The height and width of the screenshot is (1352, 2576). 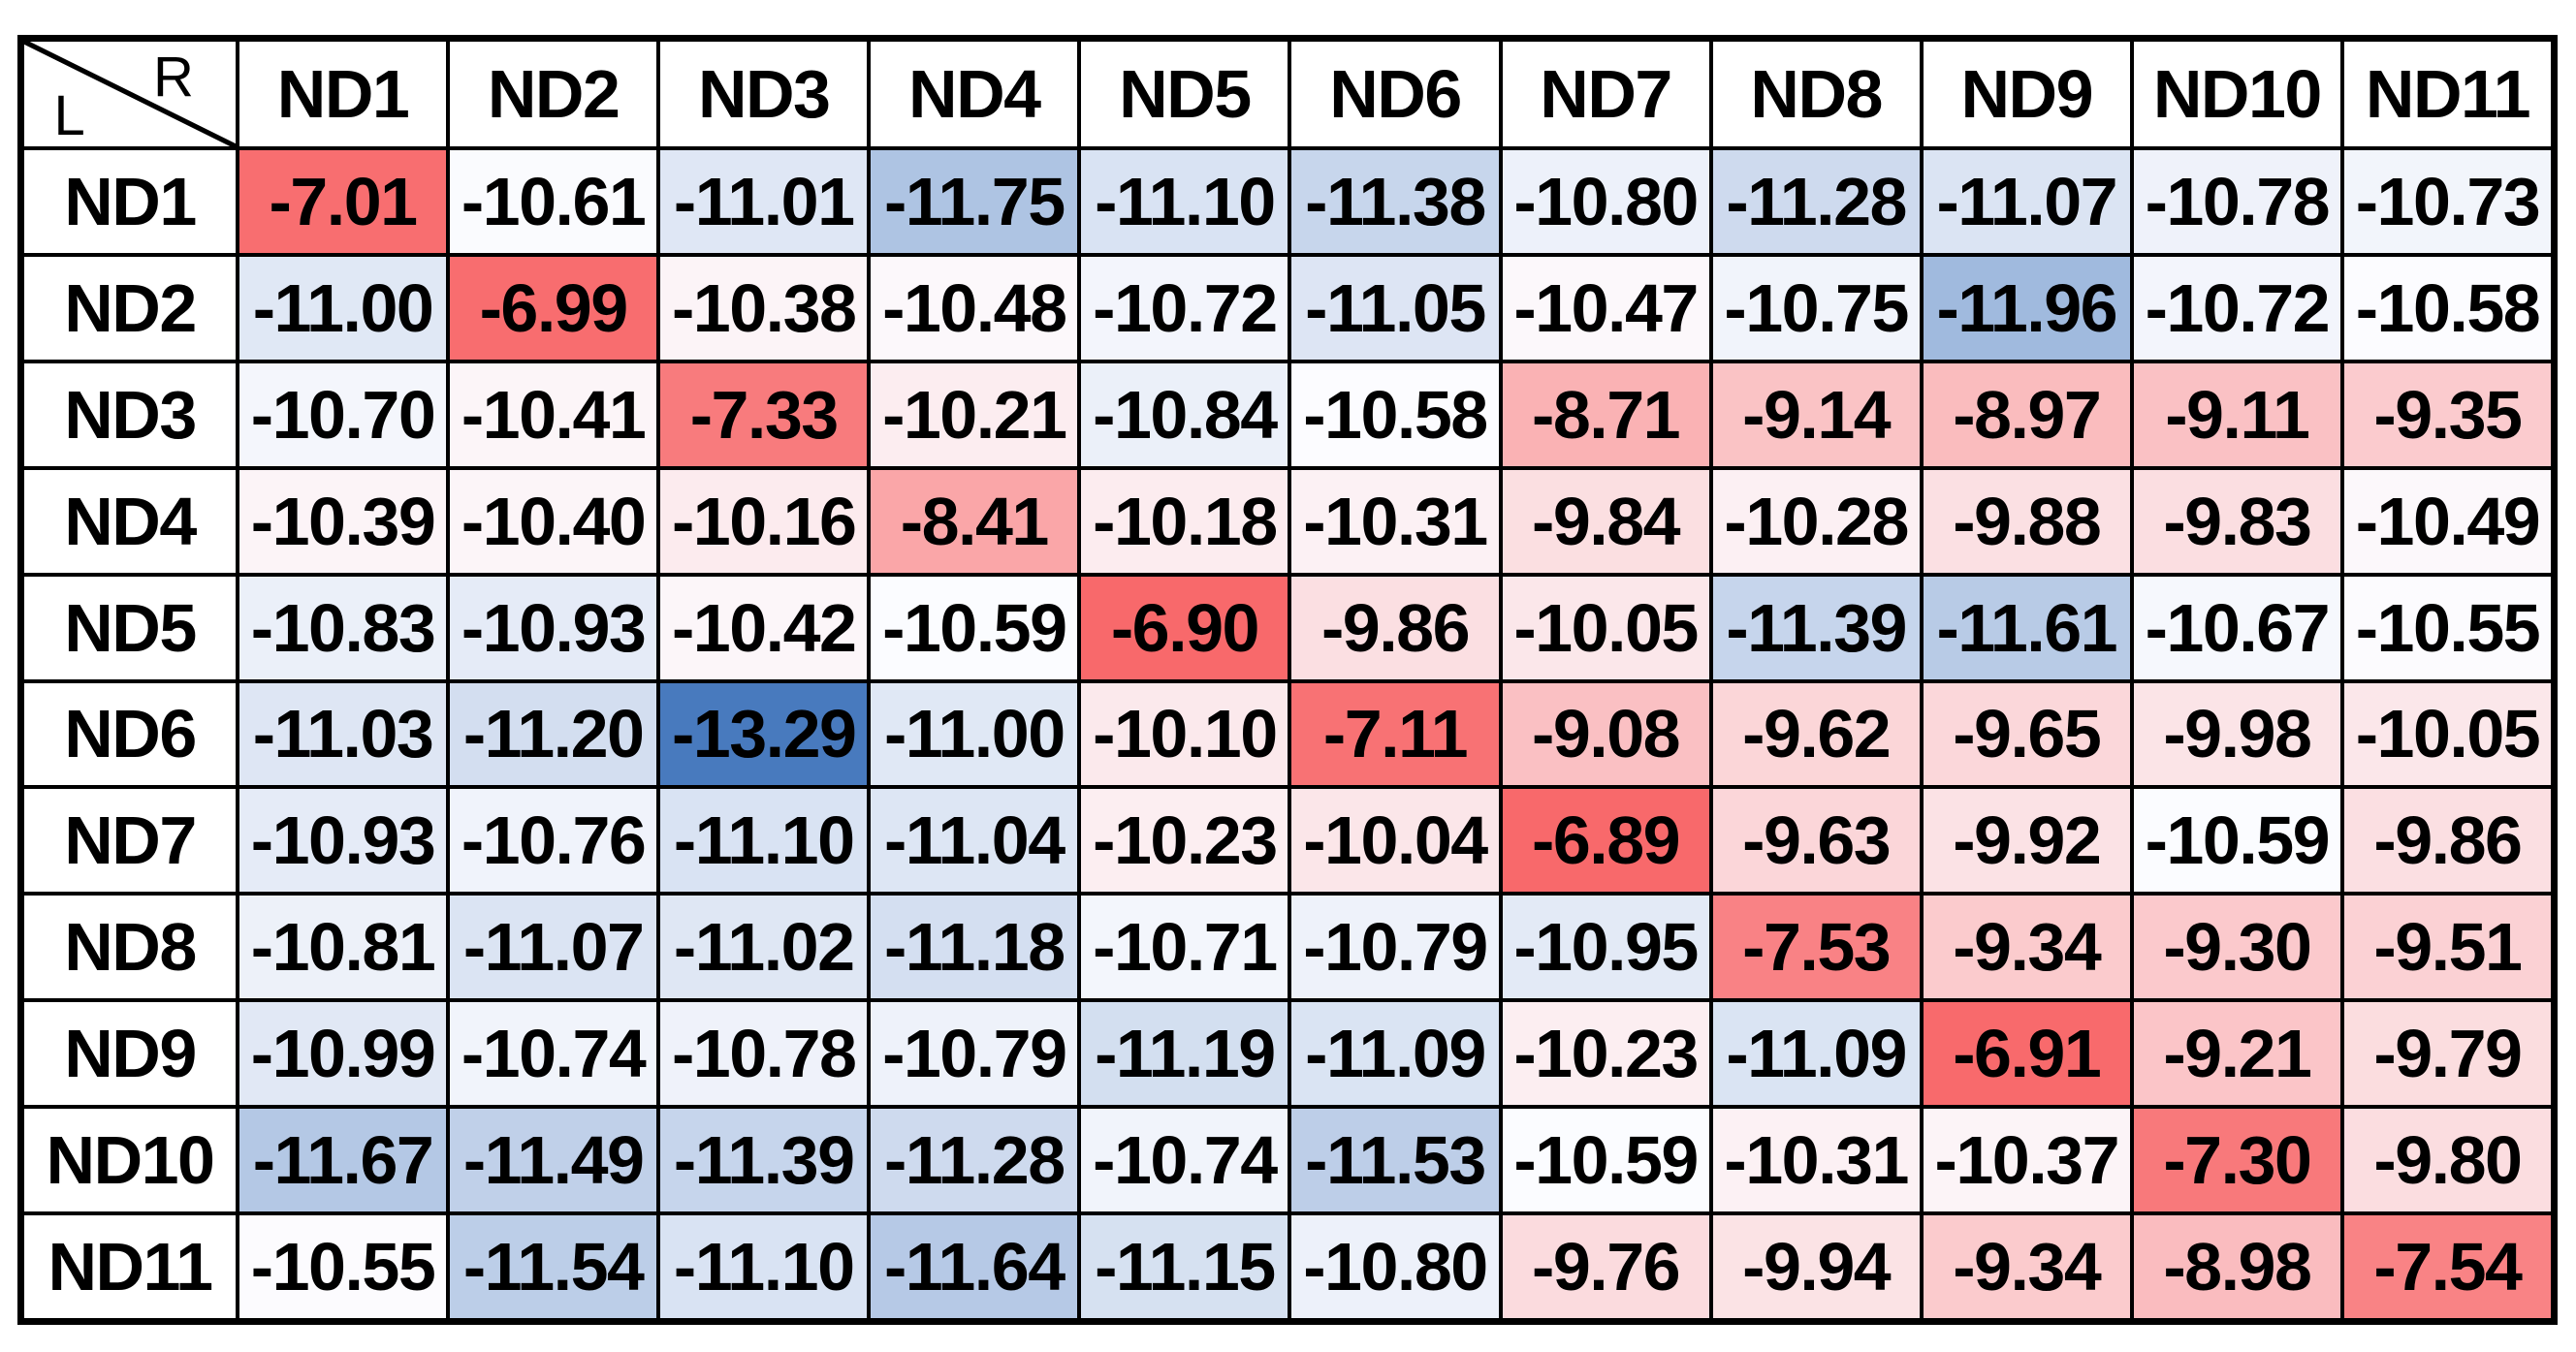 I want to click on heatmap-cell-nd4-nd8: -10.28, so click(x=1816, y=521).